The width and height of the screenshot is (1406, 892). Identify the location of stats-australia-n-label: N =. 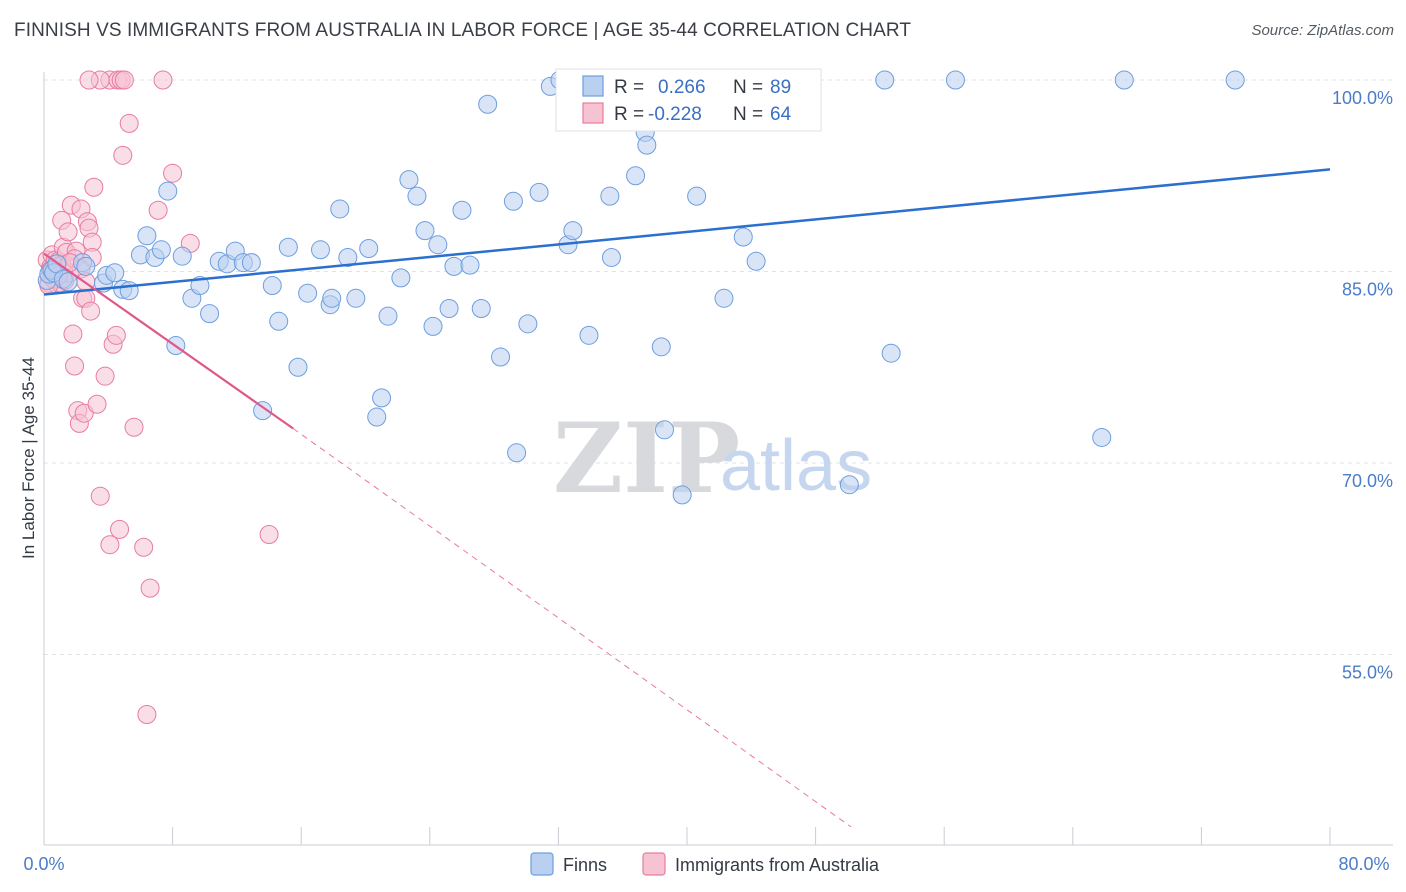
(748, 114).